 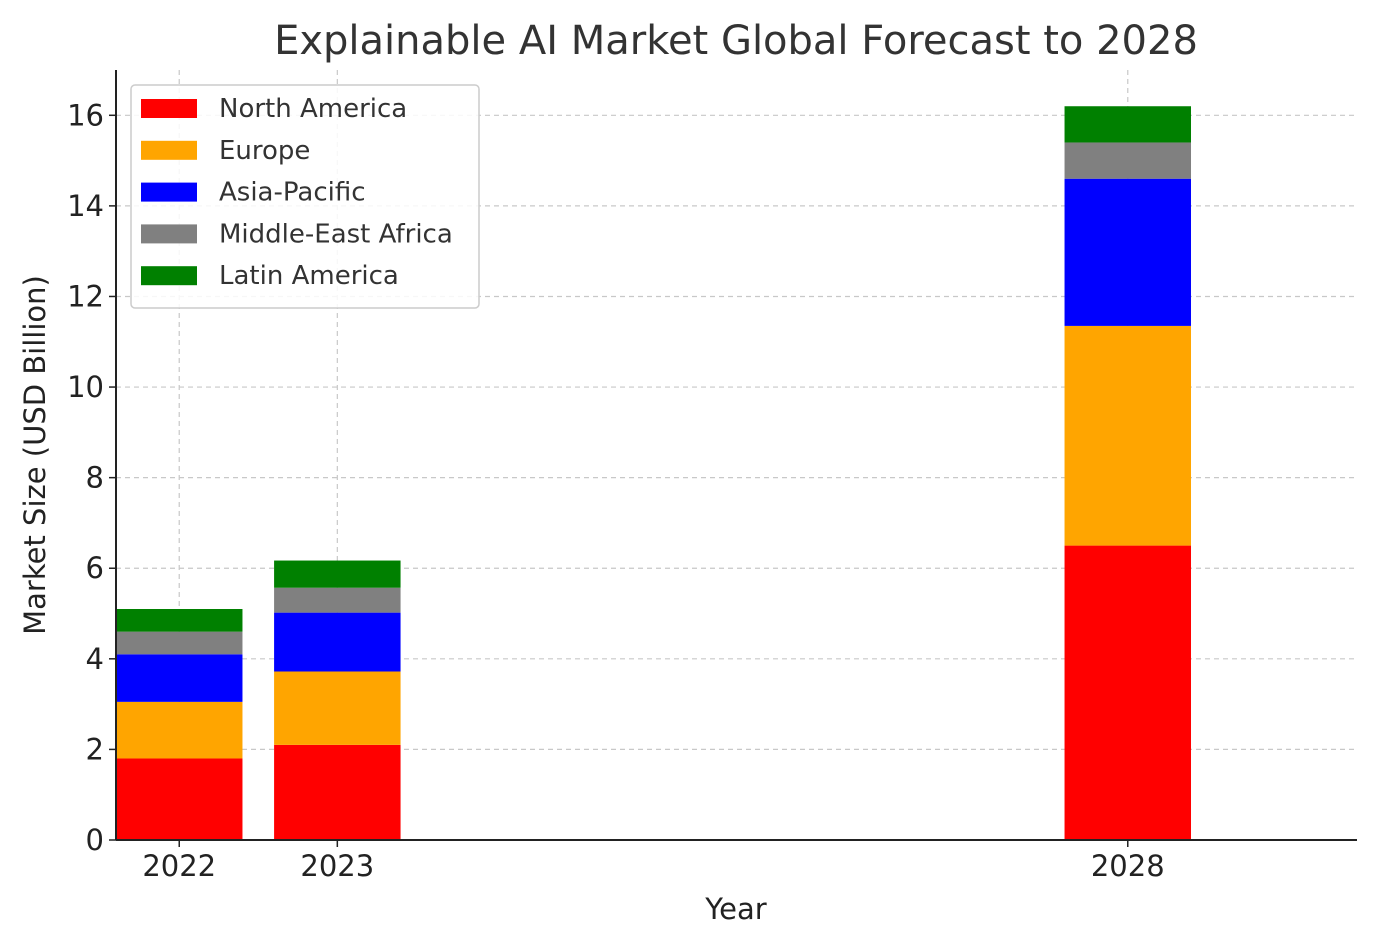 What do you see at coordinates (735, 909) in the screenshot?
I see `x-axis-label: Year` at bounding box center [735, 909].